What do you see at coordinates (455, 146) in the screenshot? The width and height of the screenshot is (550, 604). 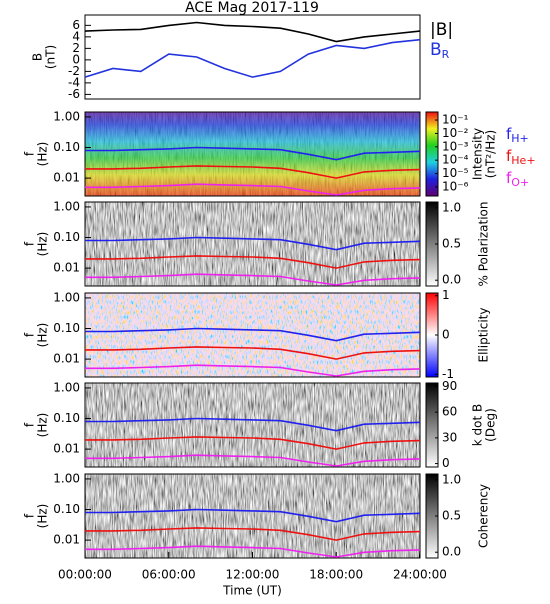 I see `colorbar-tick-label: 10⁻³` at bounding box center [455, 146].